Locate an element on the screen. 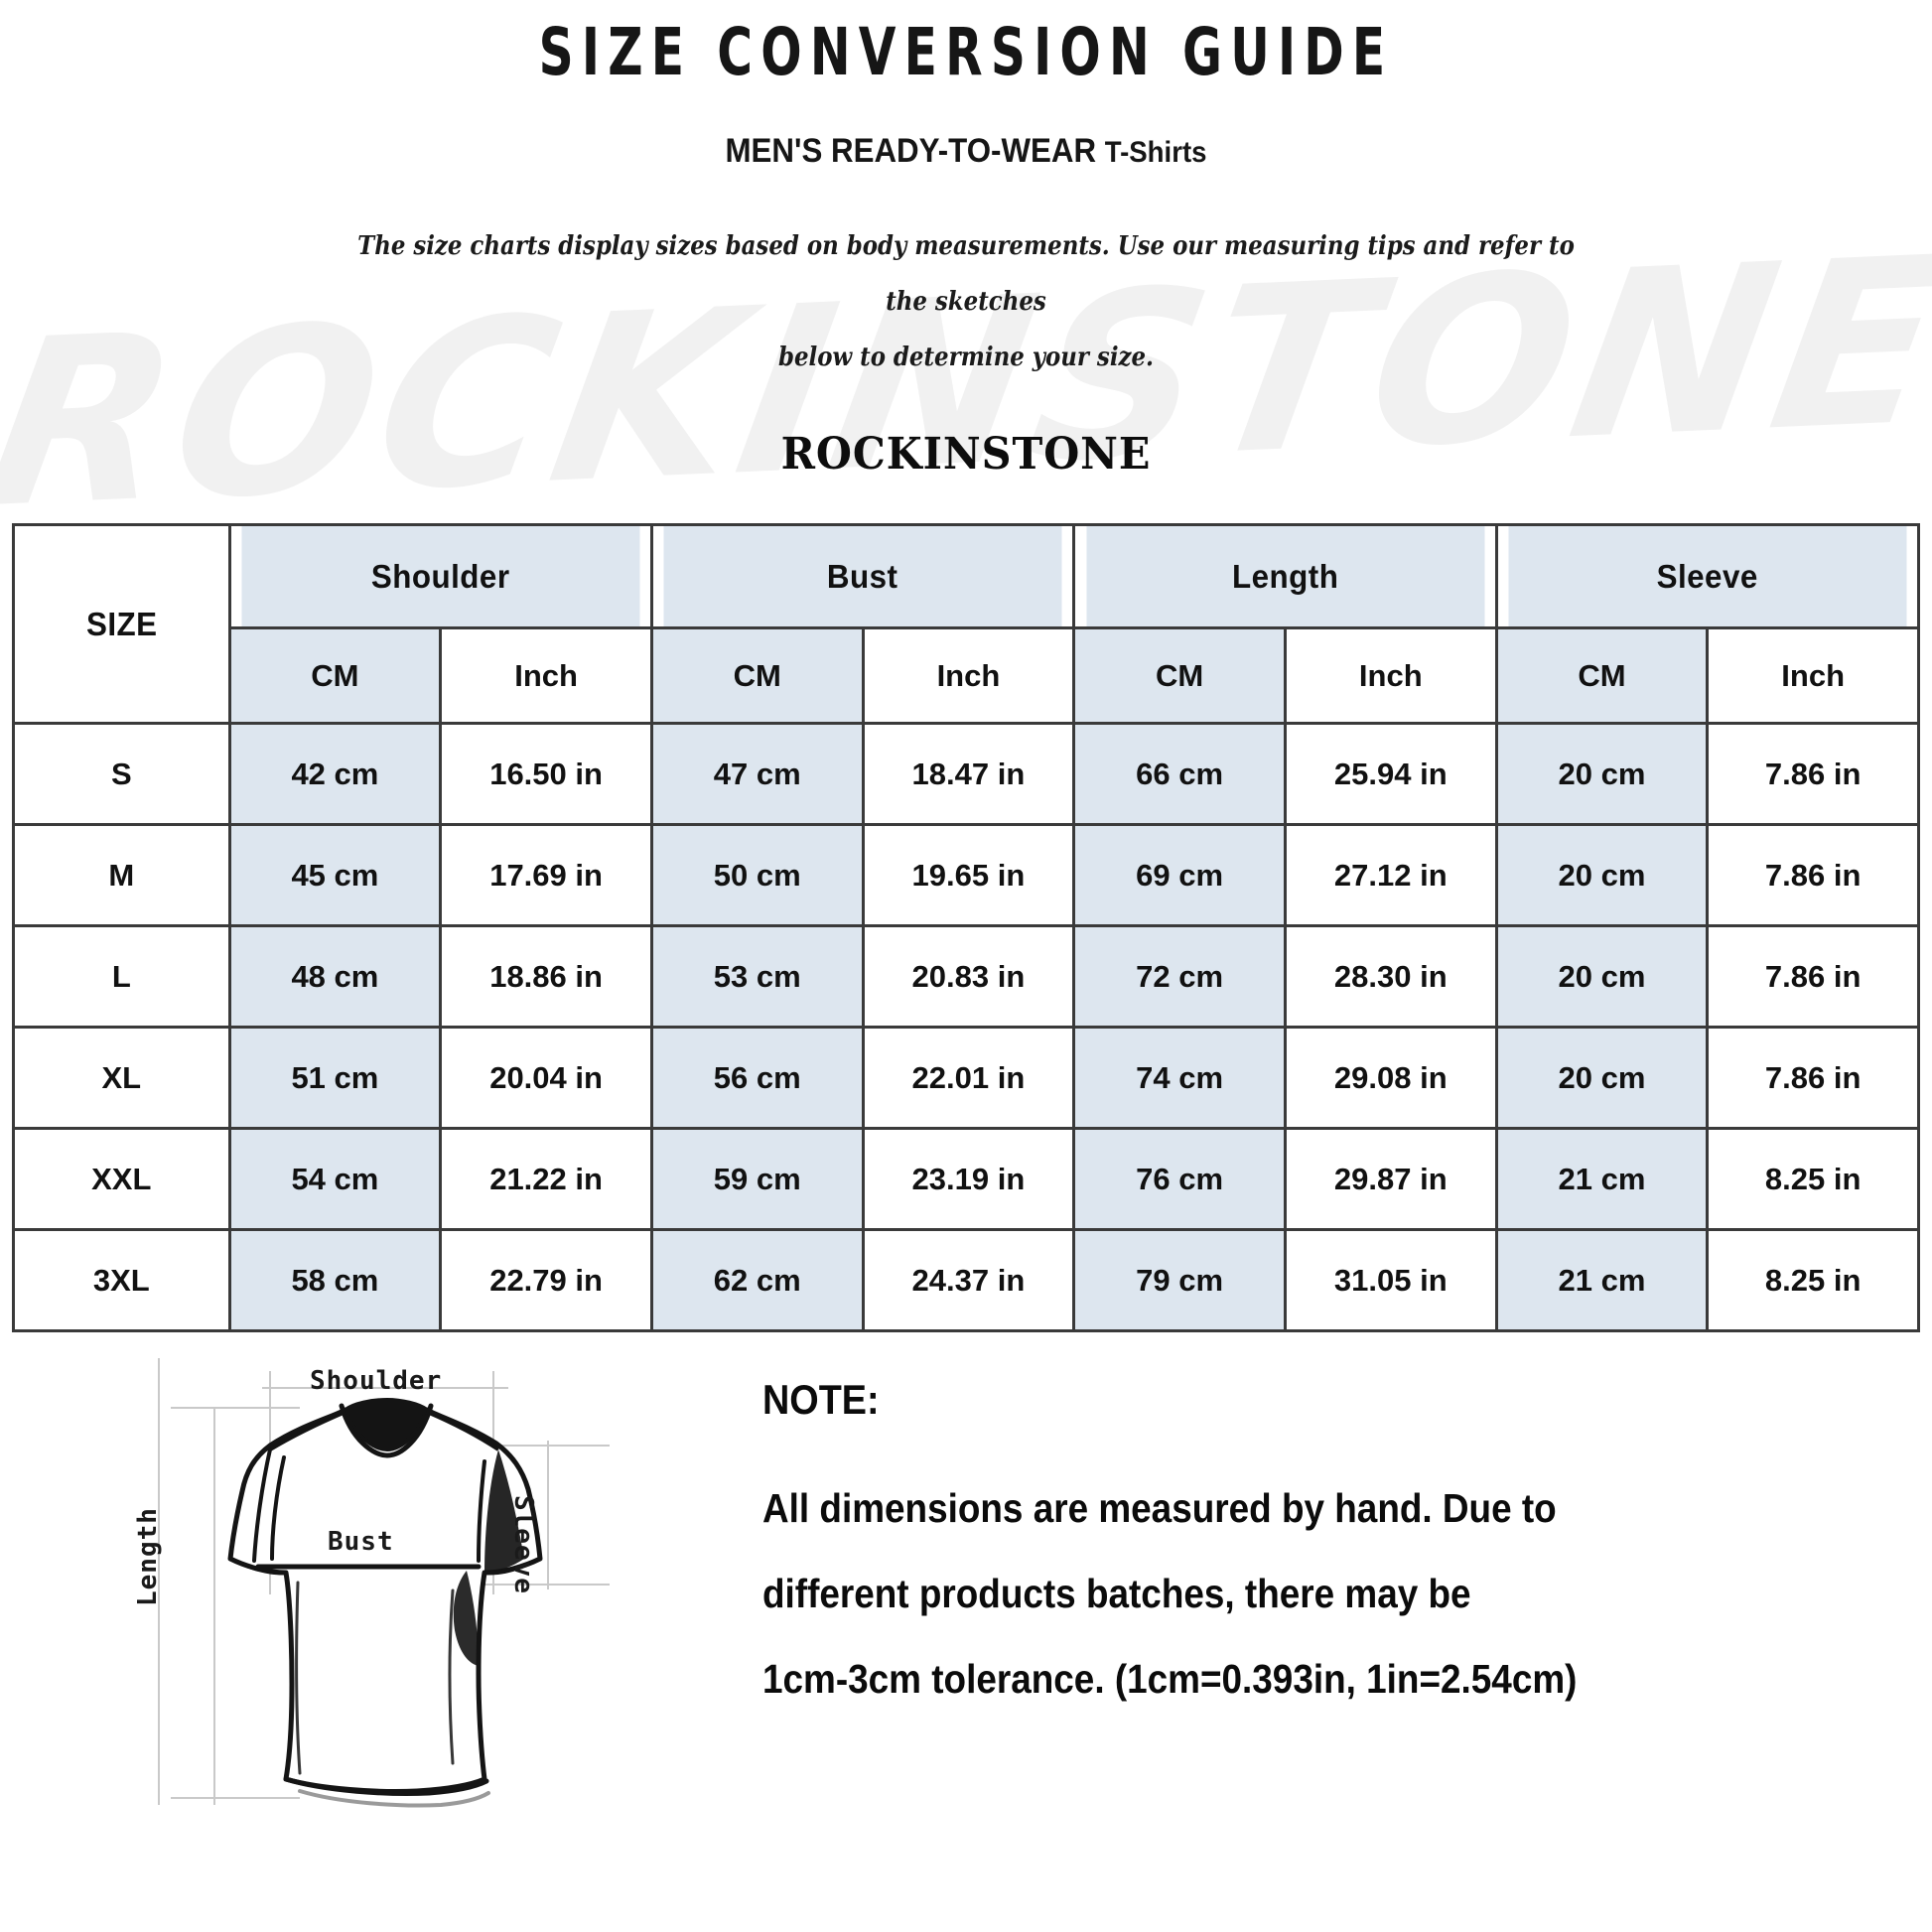 The image size is (1932, 1932). figure-label-length: Length is located at coordinates (148, 1557).